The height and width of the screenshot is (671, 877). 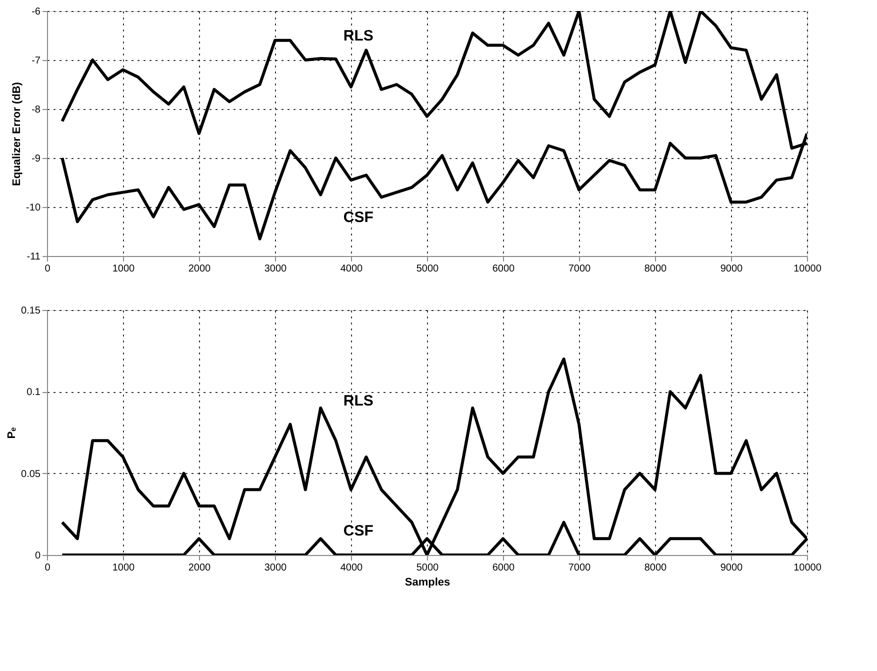 What do you see at coordinates (427, 582) in the screenshot?
I see `x-axis-title: Samples` at bounding box center [427, 582].